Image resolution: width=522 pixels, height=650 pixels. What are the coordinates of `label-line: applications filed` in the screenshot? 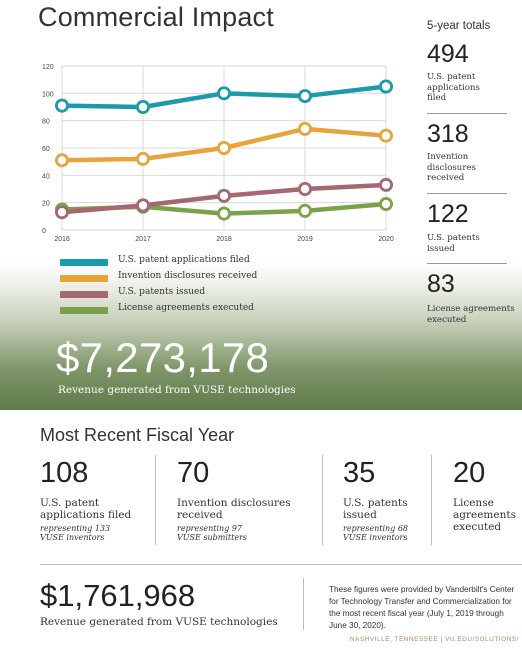 It's located at (86, 515).